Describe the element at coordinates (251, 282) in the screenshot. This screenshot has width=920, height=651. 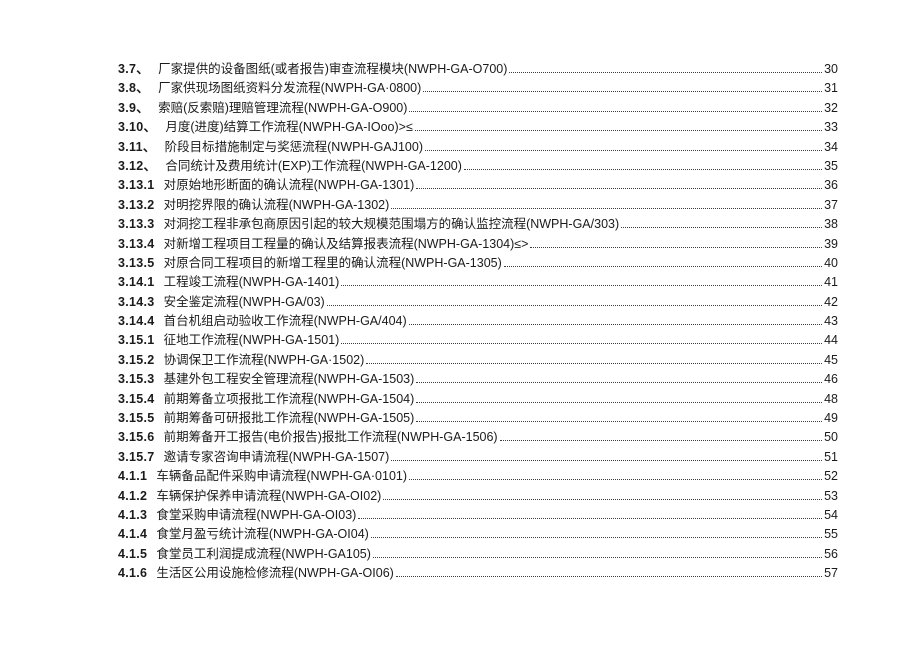
I see `toc-entry-title: 工程竣工流程(NWPH-GA-1401)` at that location.